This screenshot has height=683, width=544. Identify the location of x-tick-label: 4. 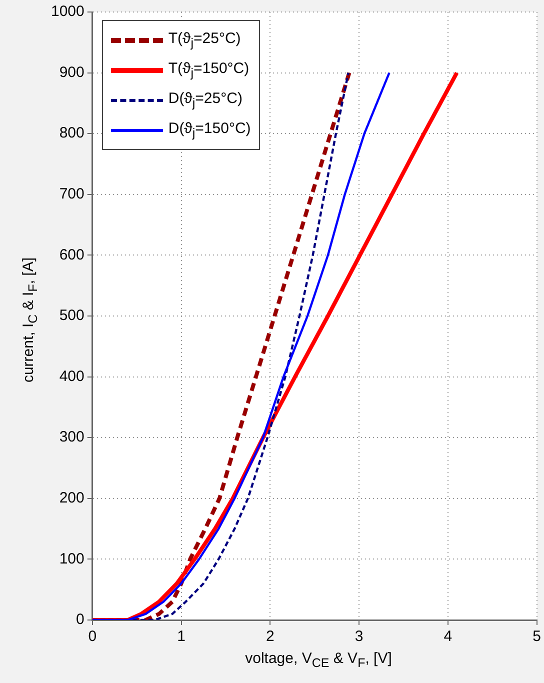
(448, 637).